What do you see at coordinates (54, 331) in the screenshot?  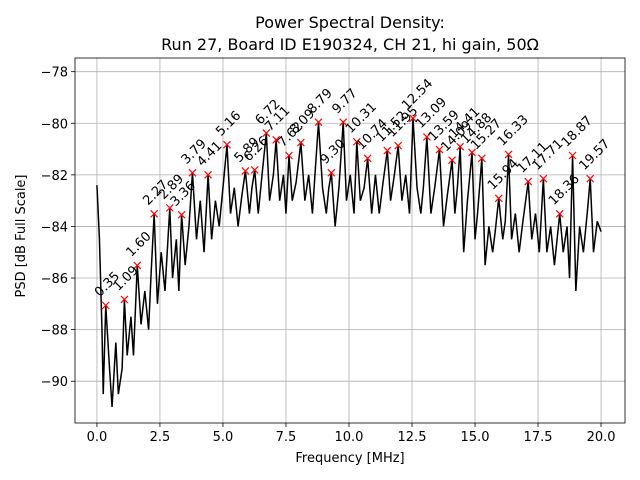 I see `y-tick-label: −88` at bounding box center [54, 331].